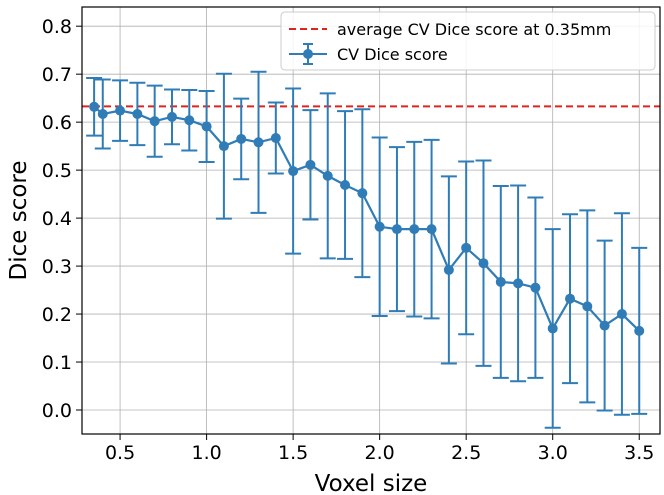 The width and height of the screenshot is (664, 495). Describe the element at coordinates (19, 220) in the screenshot. I see `y-axis-label: Dice score` at that location.